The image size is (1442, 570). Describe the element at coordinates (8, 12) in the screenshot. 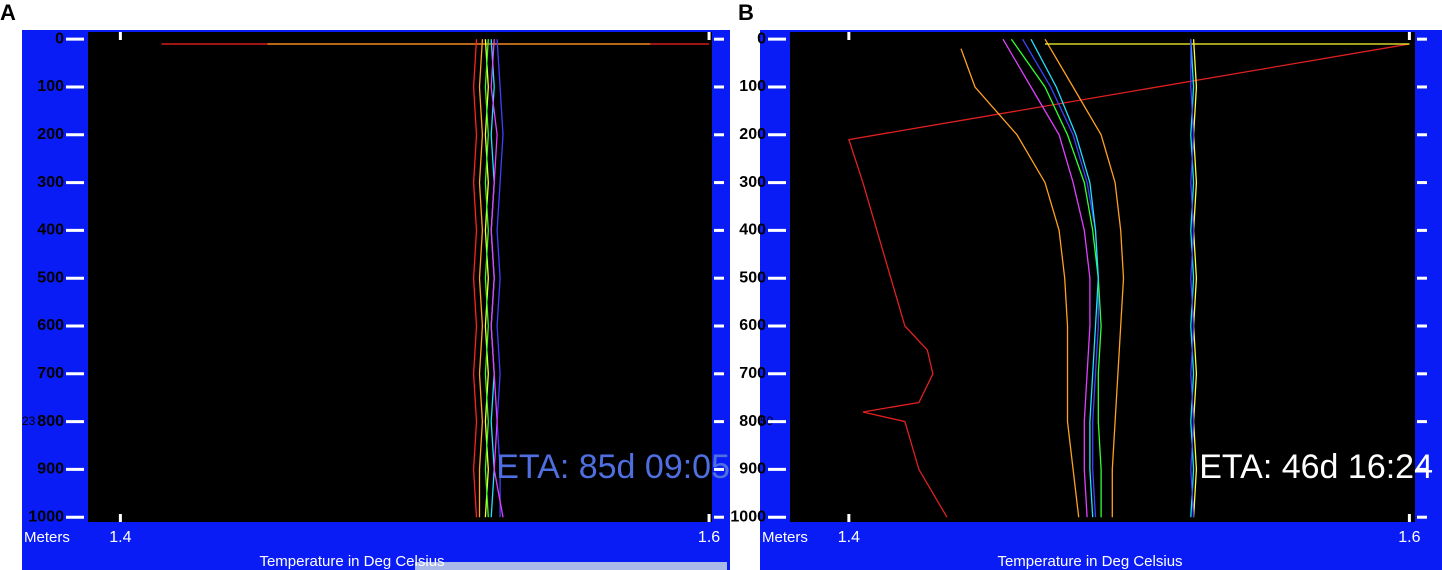

I see `panel-label: A` at that location.